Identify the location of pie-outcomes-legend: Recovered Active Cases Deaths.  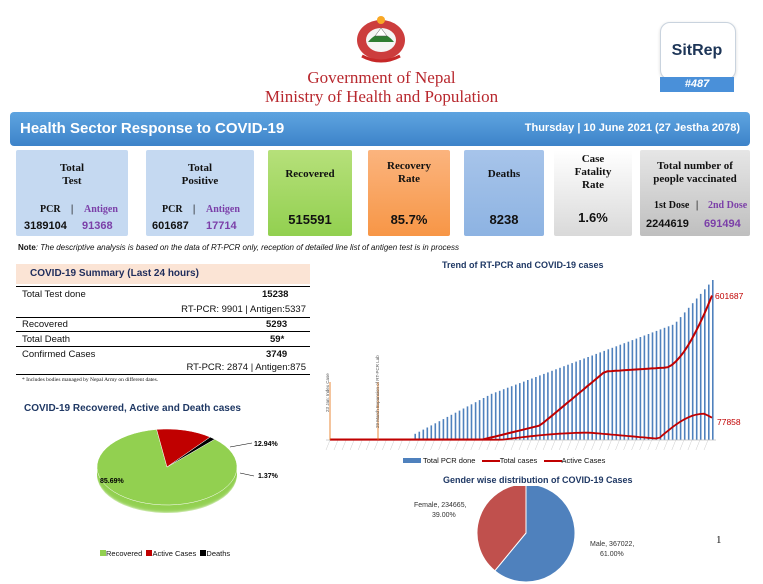
(165, 553).